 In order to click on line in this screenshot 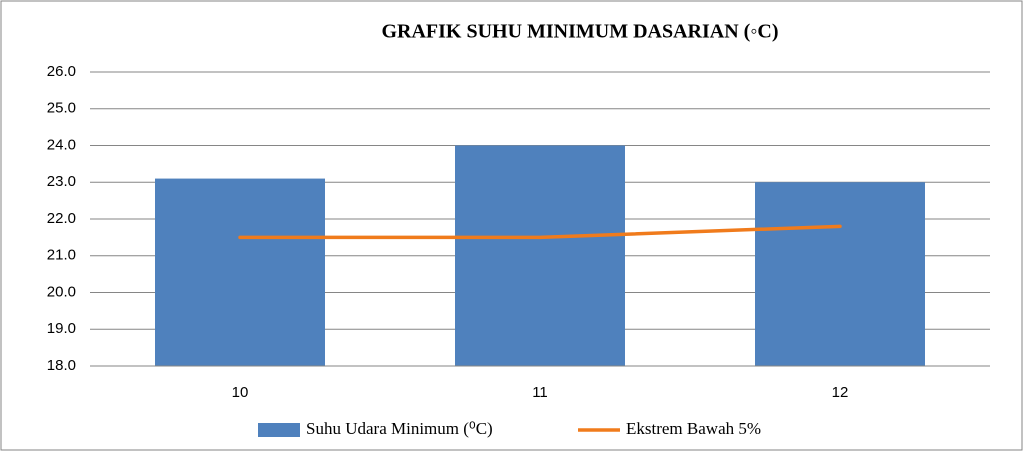, I will do `click(540, 232)`.